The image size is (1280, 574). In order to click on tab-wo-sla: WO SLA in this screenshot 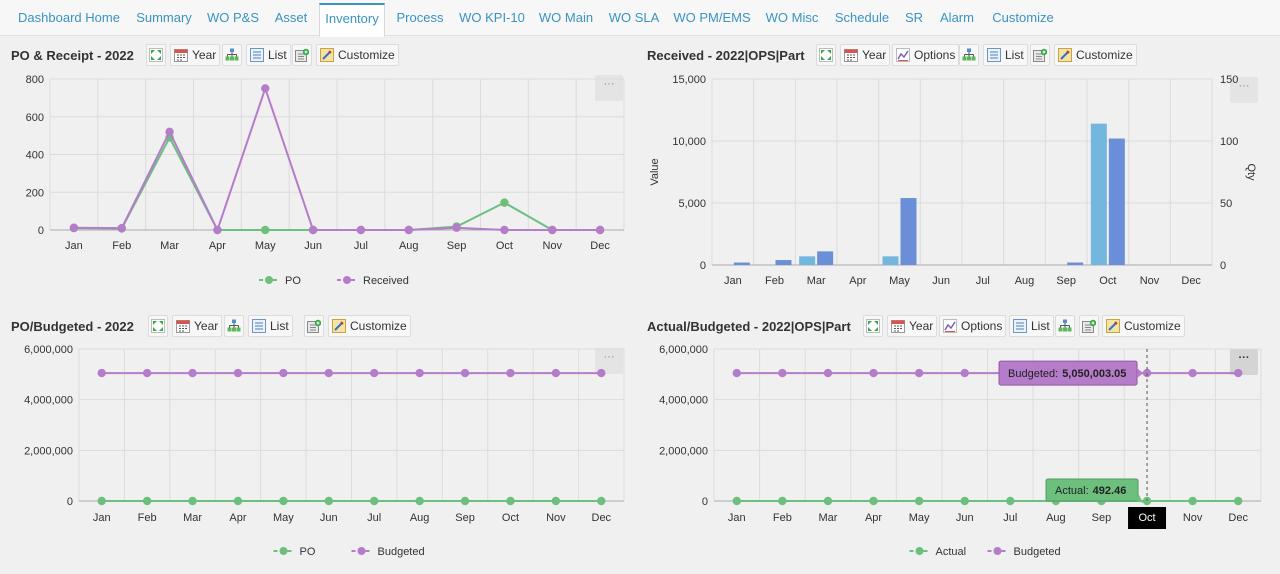, I will do `click(634, 17)`.